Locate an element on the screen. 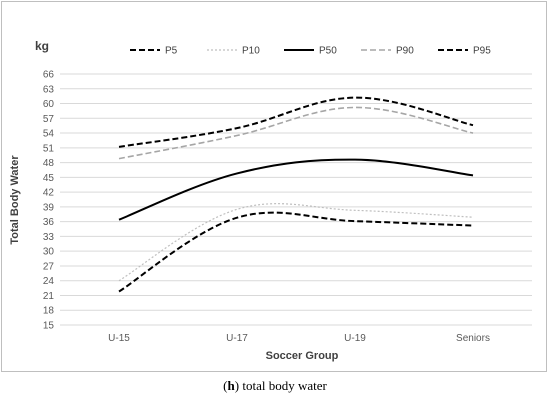  legend-label-p95: P95 is located at coordinates (482, 51).